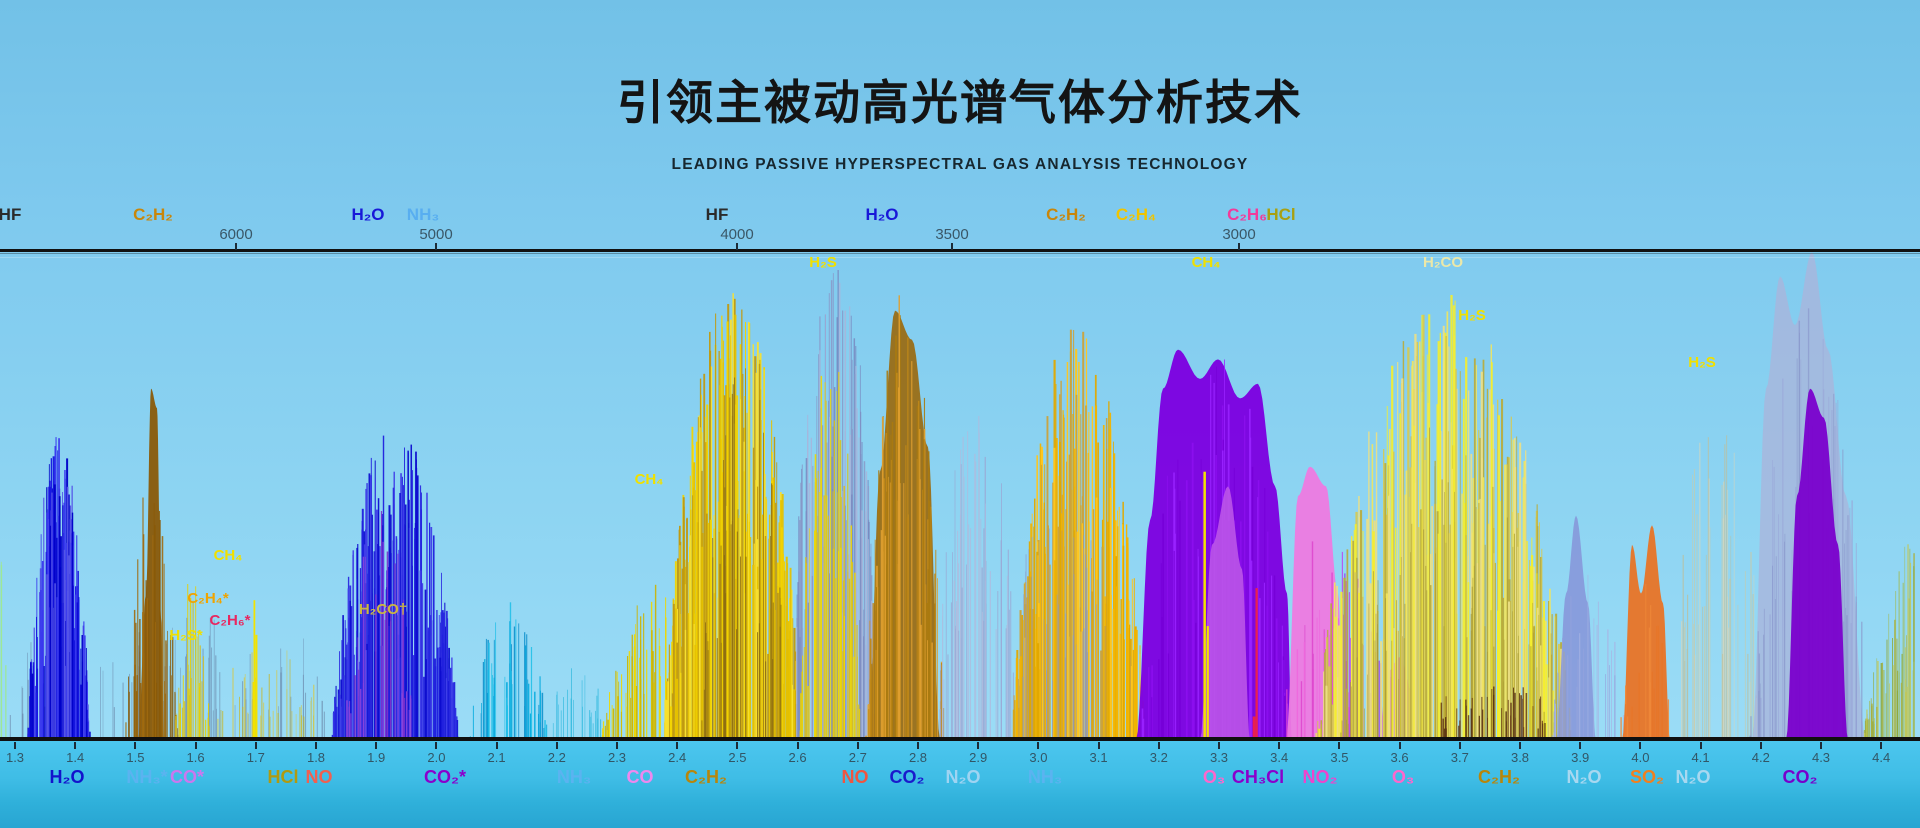 This screenshot has width=1920, height=828. What do you see at coordinates (960, 253) in the screenshot?
I see `top-axis-shadow` at bounding box center [960, 253].